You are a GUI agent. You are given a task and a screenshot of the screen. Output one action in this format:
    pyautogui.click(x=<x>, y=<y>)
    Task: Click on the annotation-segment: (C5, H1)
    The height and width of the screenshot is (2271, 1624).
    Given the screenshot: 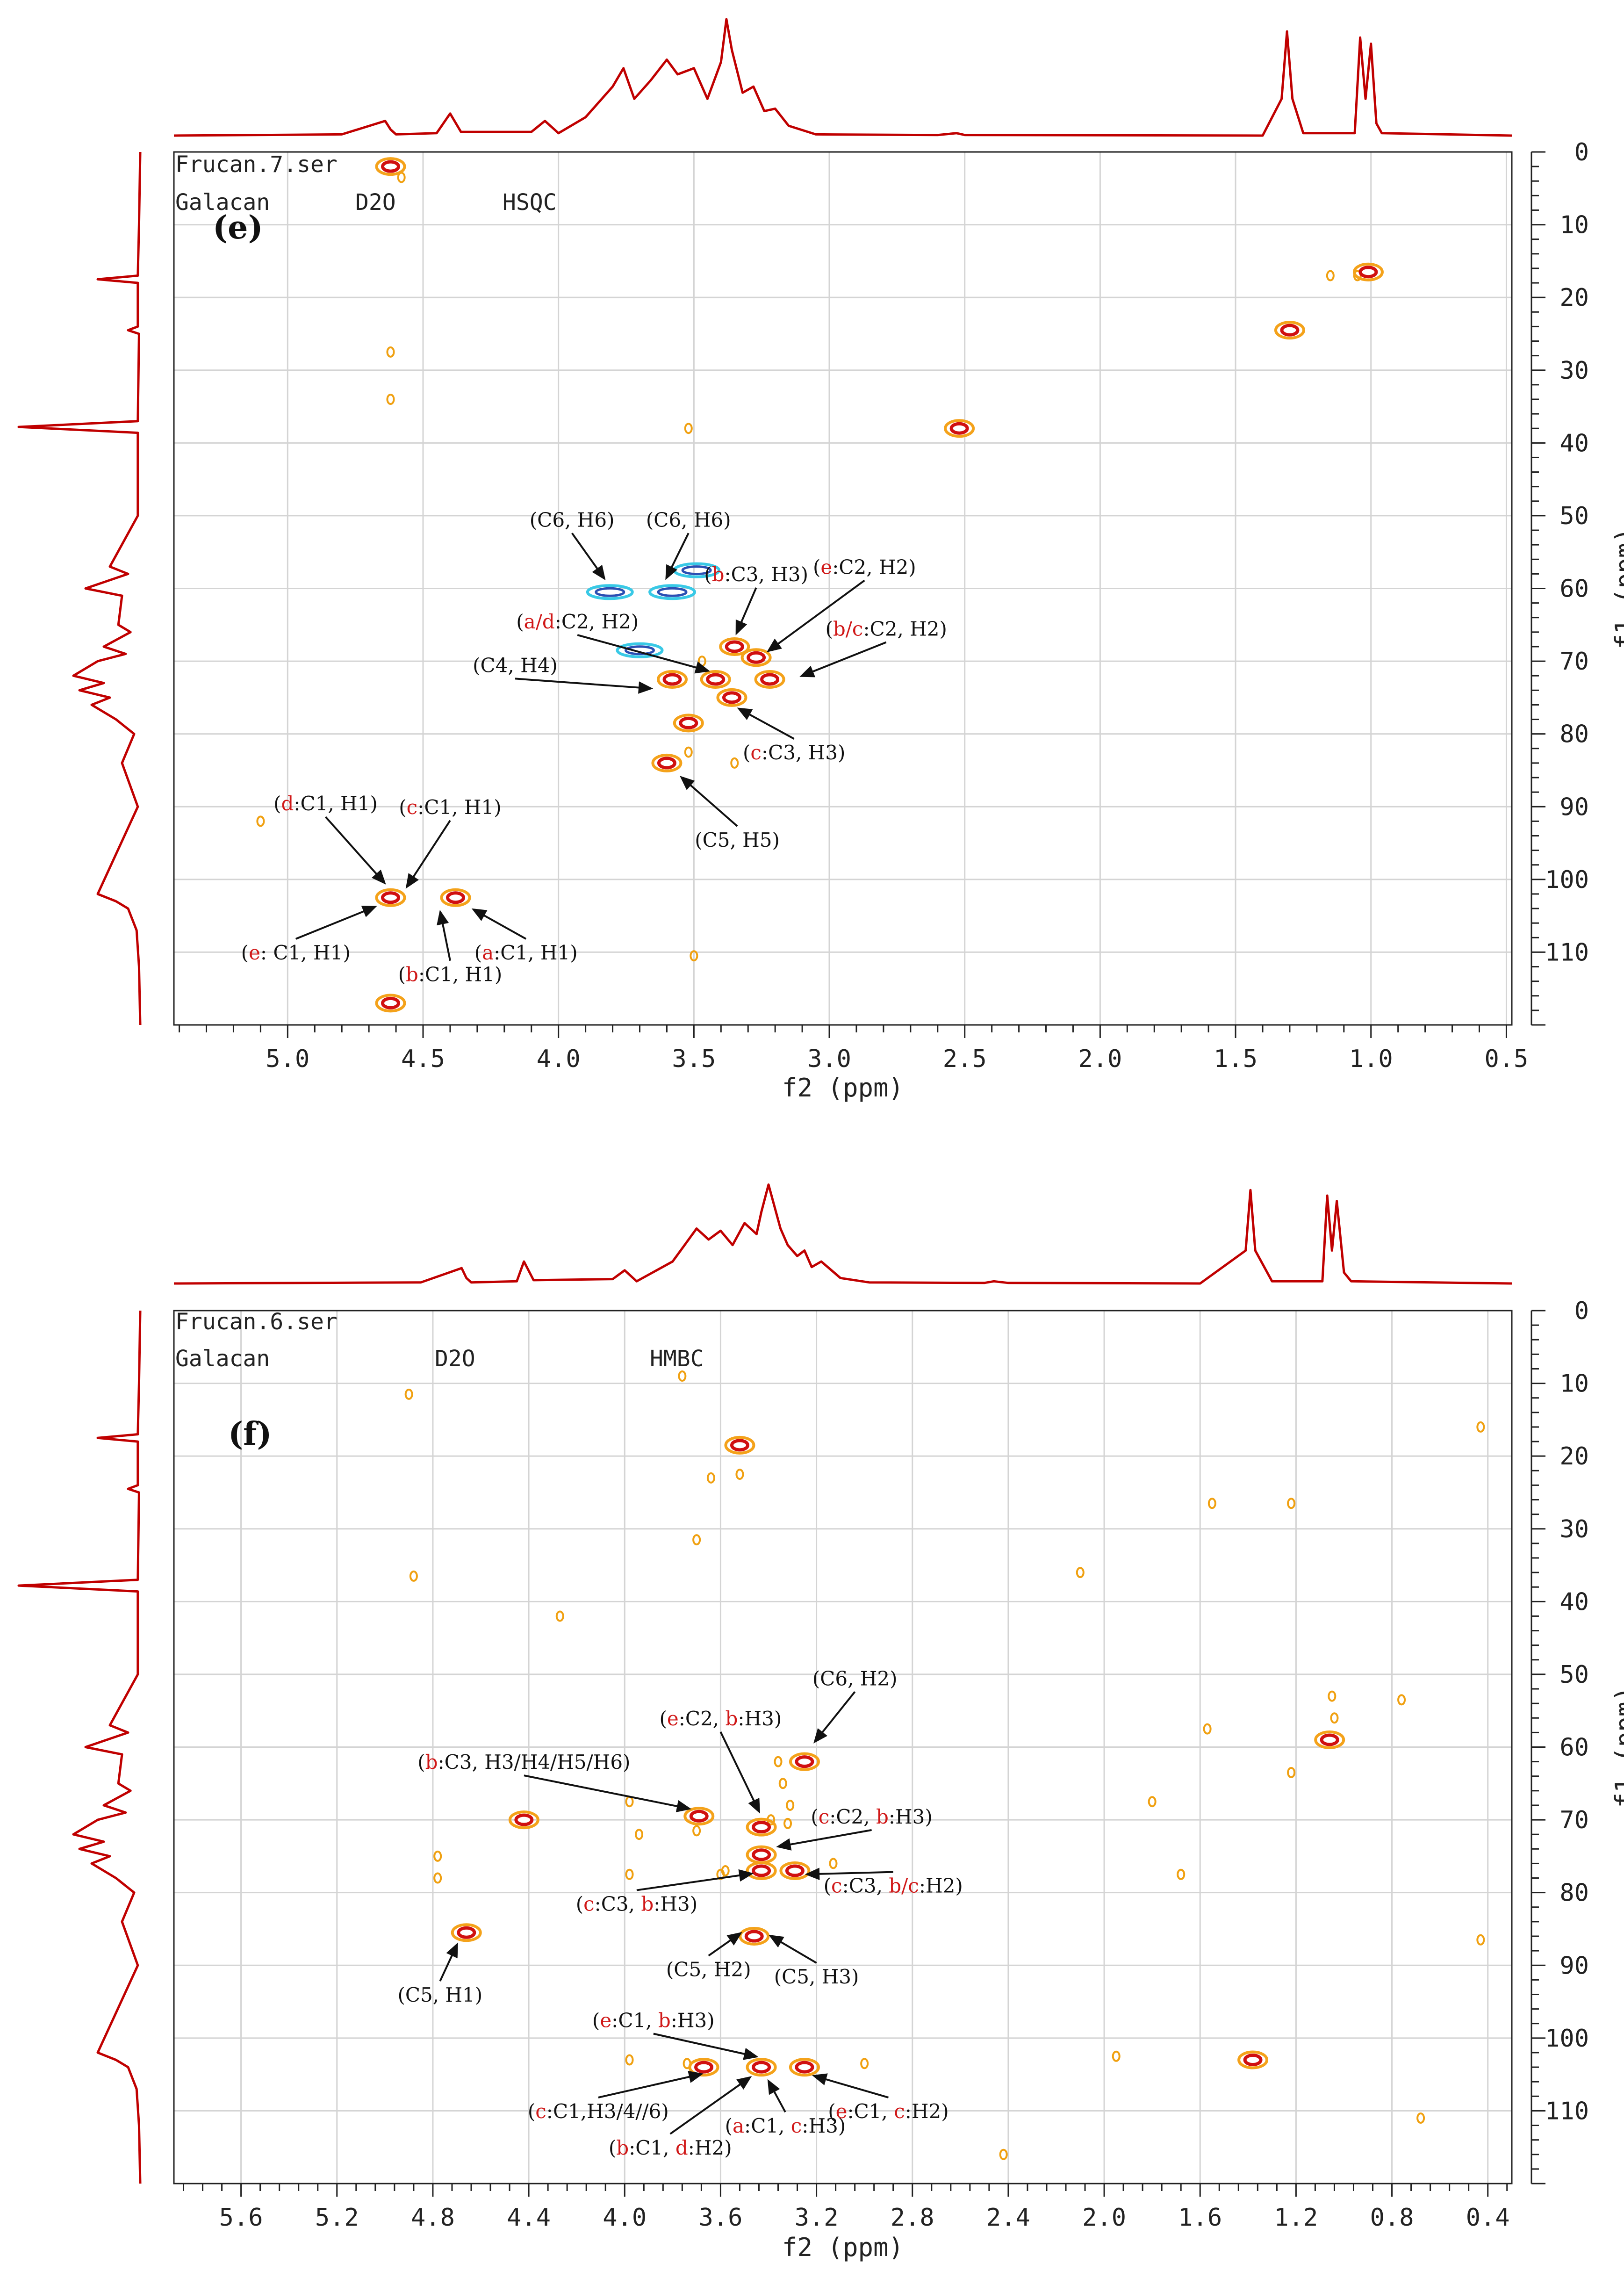 What is the action you would take?
    pyautogui.click(x=439, y=1994)
    